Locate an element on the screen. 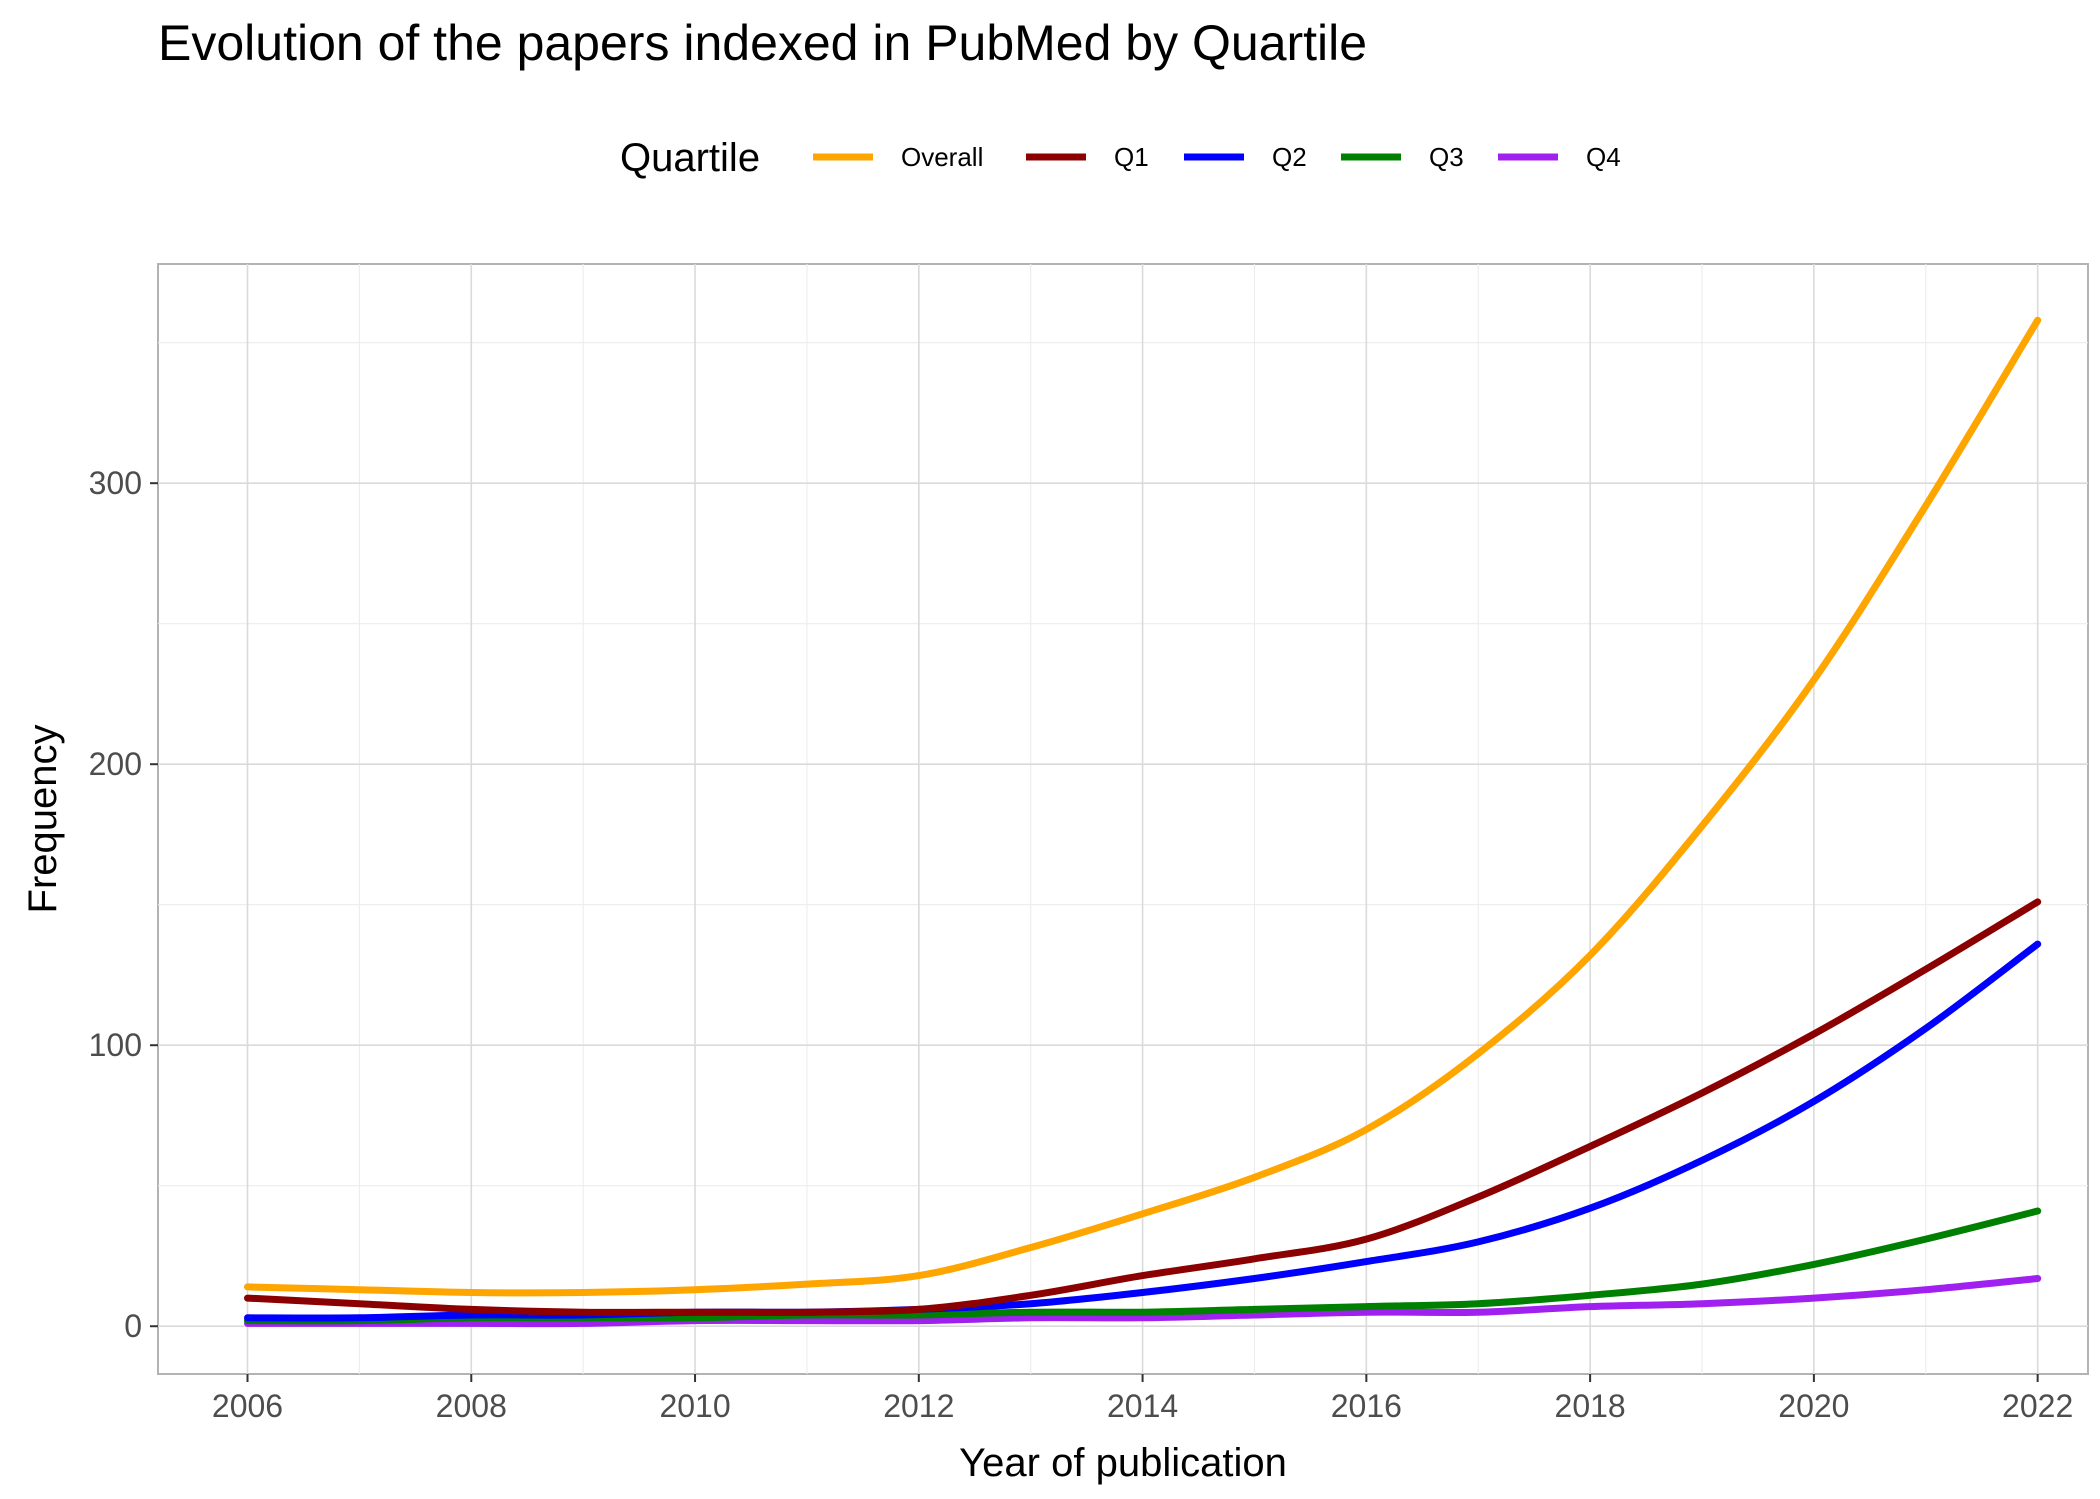  legend-label-q3: Q3 is located at coordinates (1446, 157).